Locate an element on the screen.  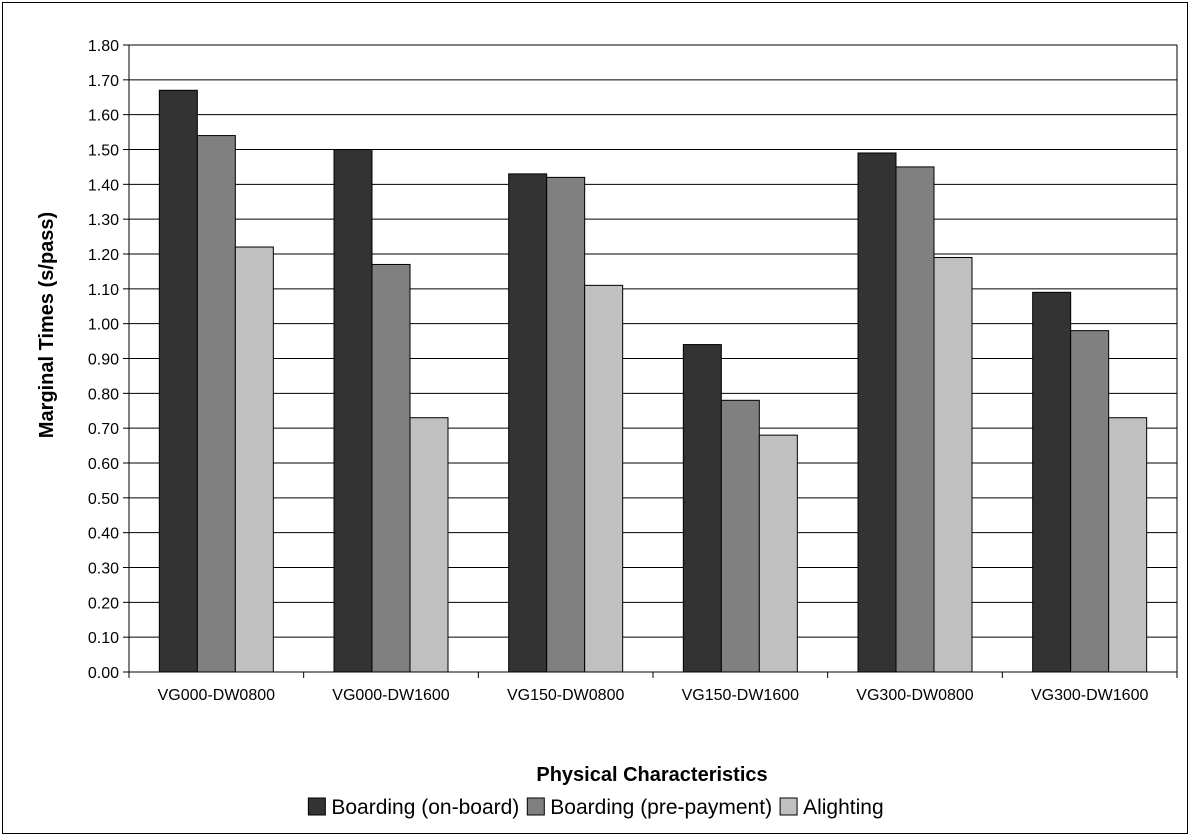
x-tick-label: VG300-DW0800 is located at coordinates (914, 695).